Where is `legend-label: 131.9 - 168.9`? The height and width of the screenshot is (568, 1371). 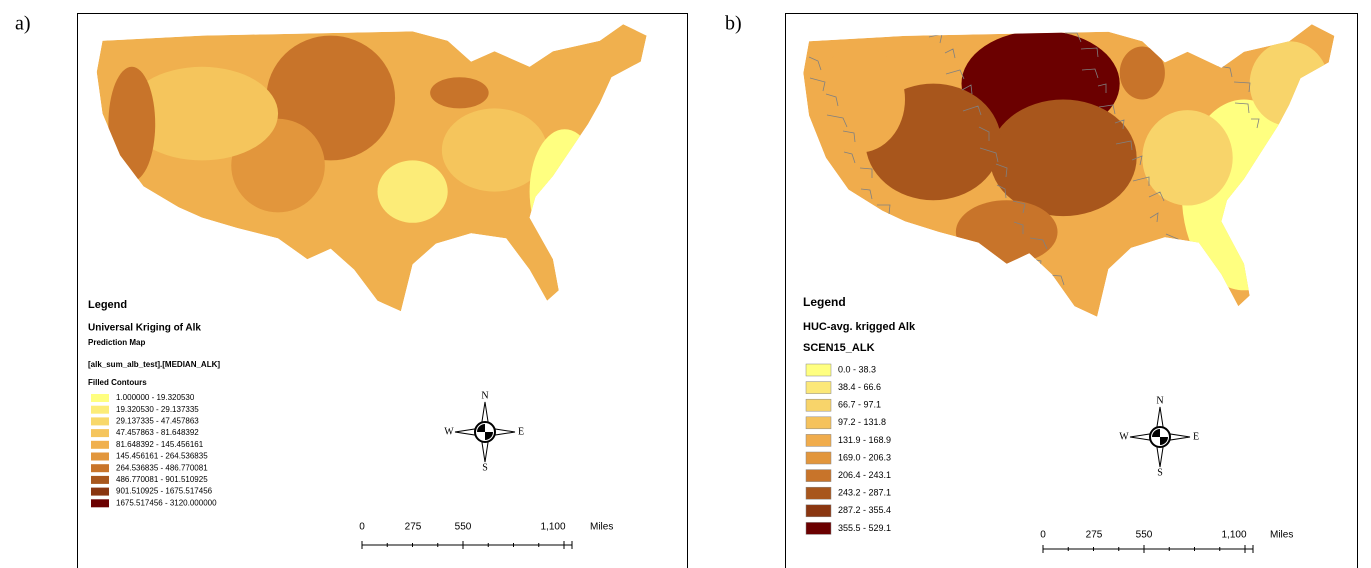
legend-label: 131.9 - 168.9 is located at coordinates (864, 440).